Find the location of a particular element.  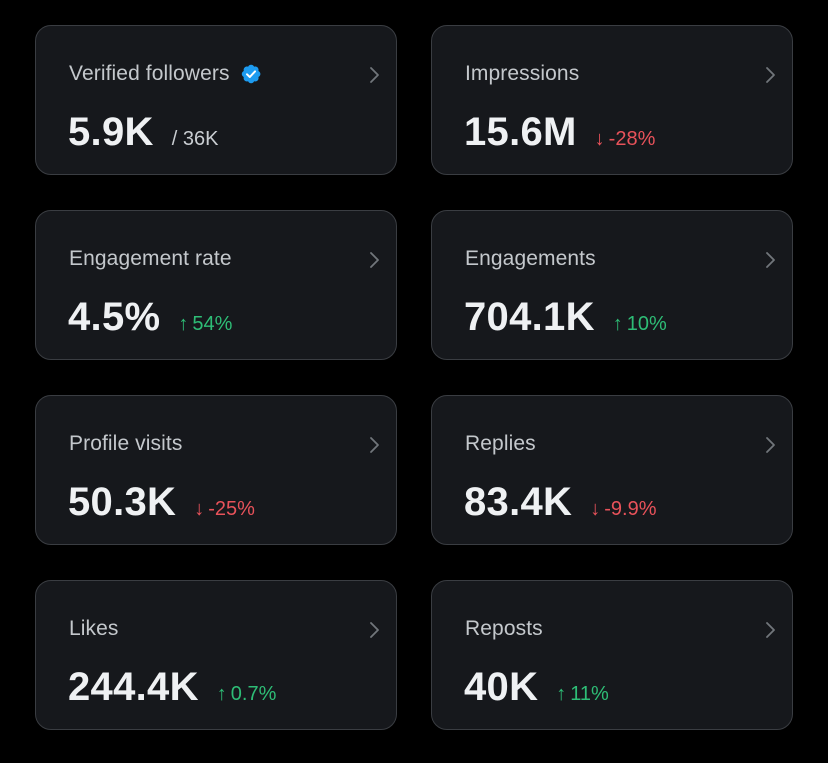

card-label-row: Profile visits is located at coordinates (125, 444).